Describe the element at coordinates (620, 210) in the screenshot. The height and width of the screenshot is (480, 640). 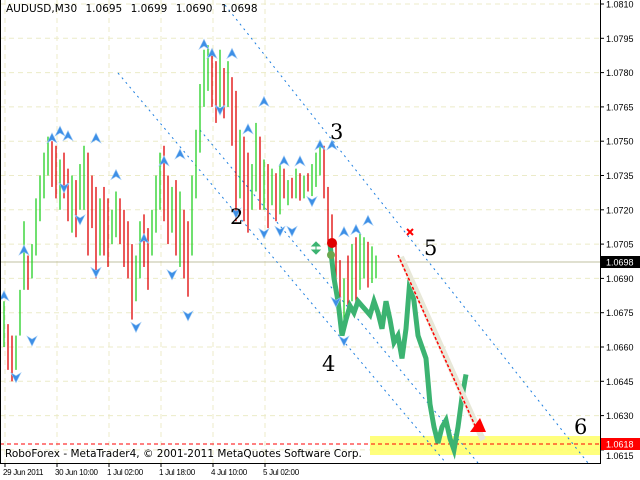
I see `y-tick-label: 1.0720` at that location.